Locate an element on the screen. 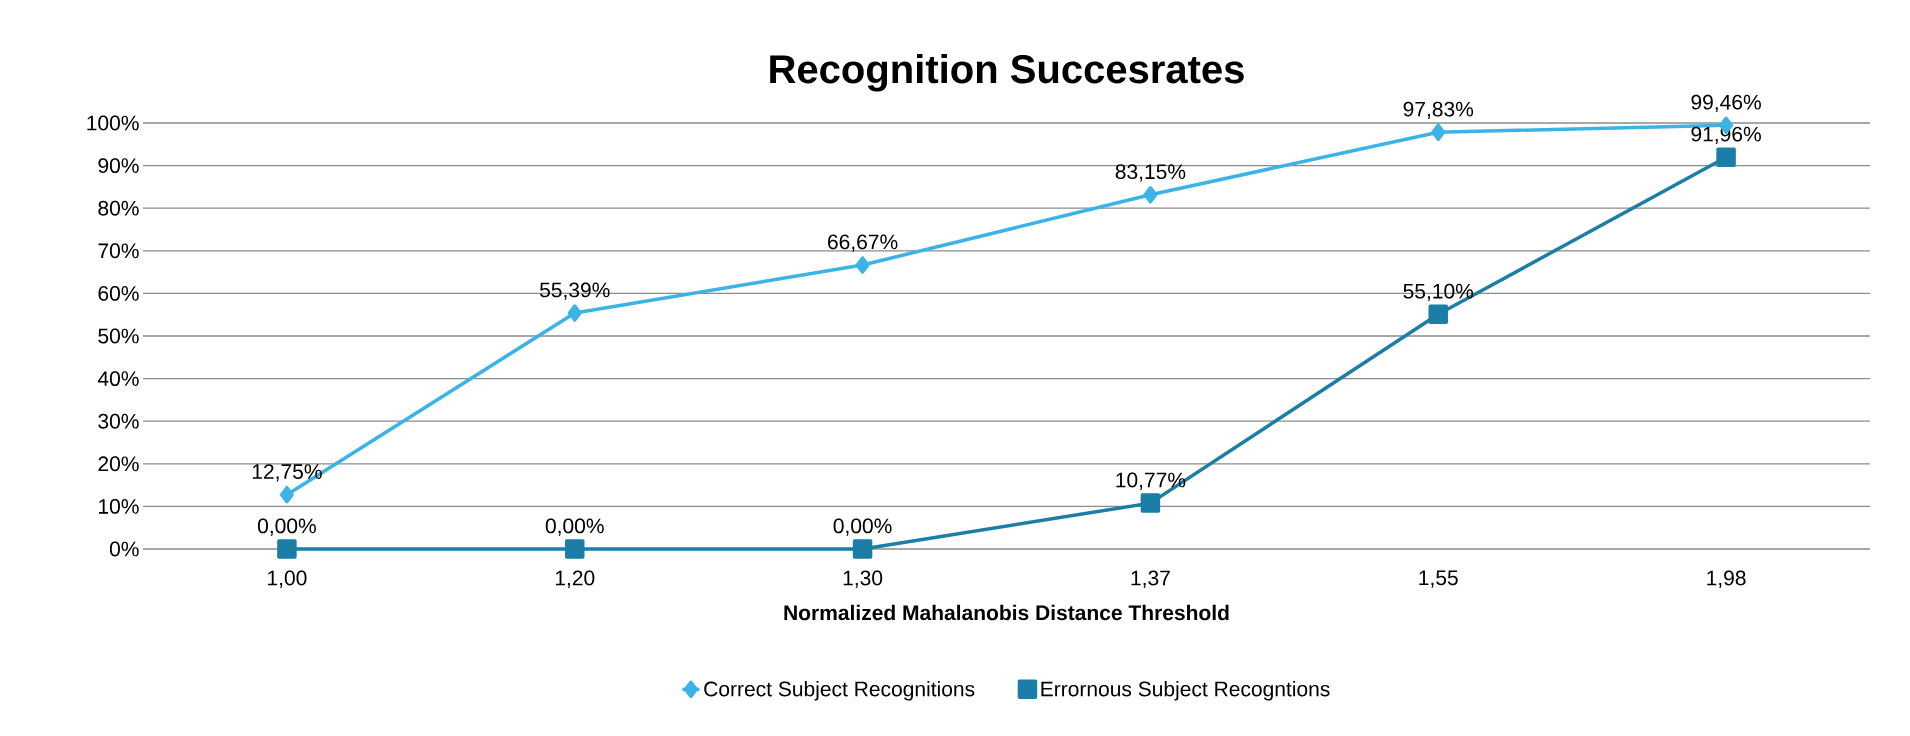 The width and height of the screenshot is (1910, 736). x-axis-title: Normalized Mahalanobis Distance Threshold is located at coordinates (1006, 612).